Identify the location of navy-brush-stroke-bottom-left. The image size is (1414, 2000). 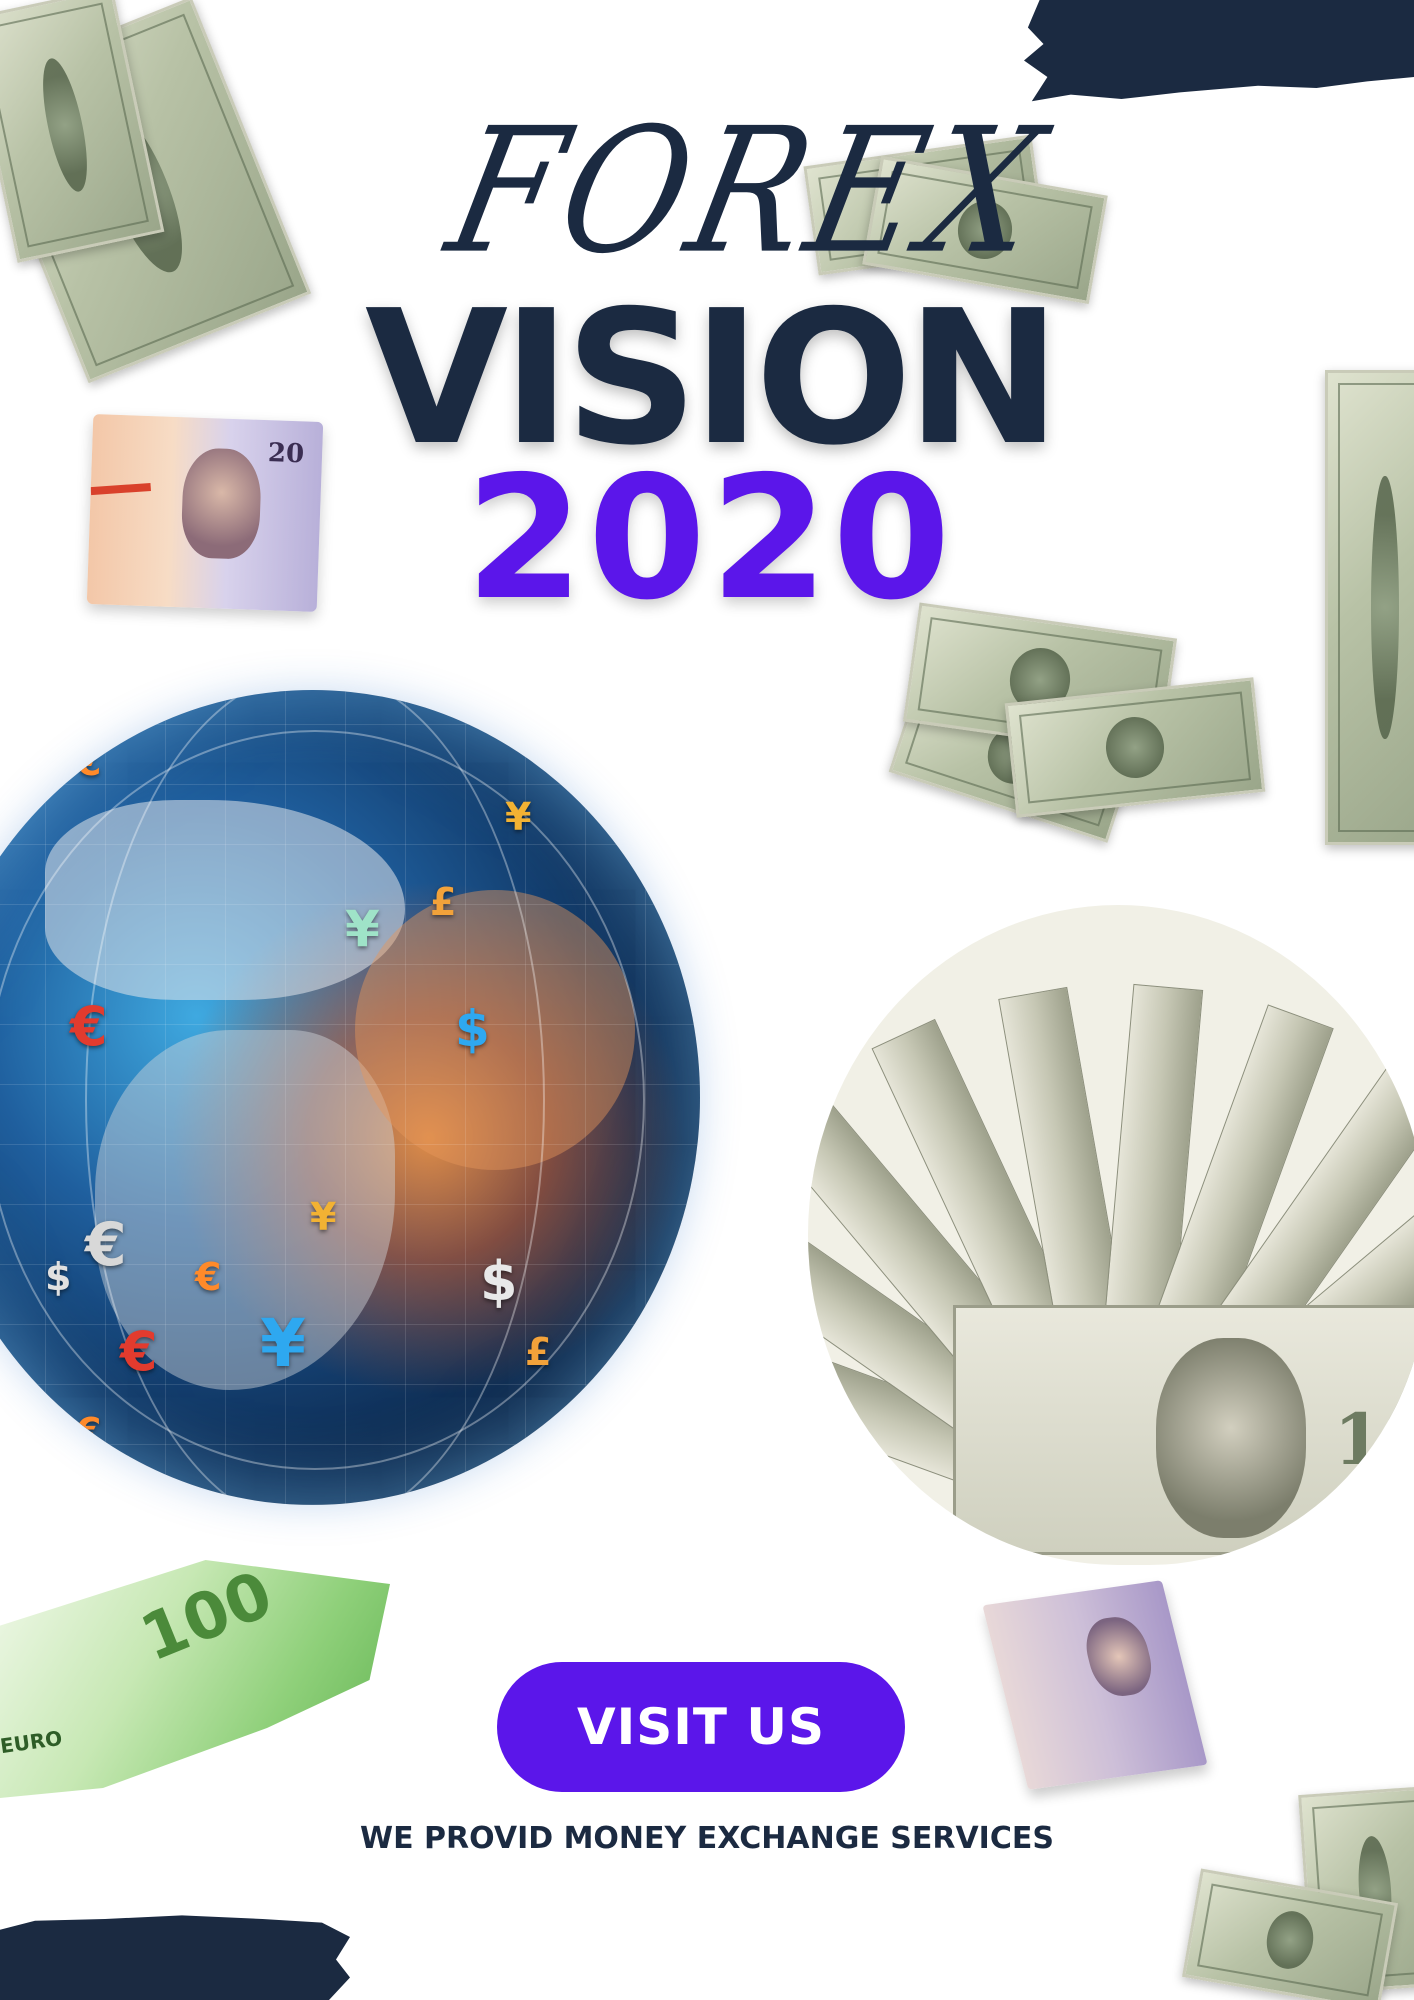
(175, 1957).